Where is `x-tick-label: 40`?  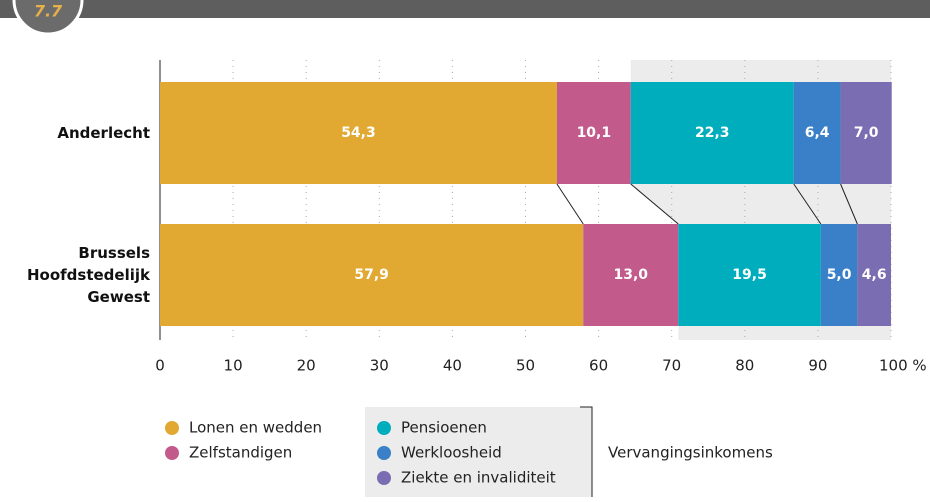
x-tick-label: 40 is located at coordinates (452, 366).